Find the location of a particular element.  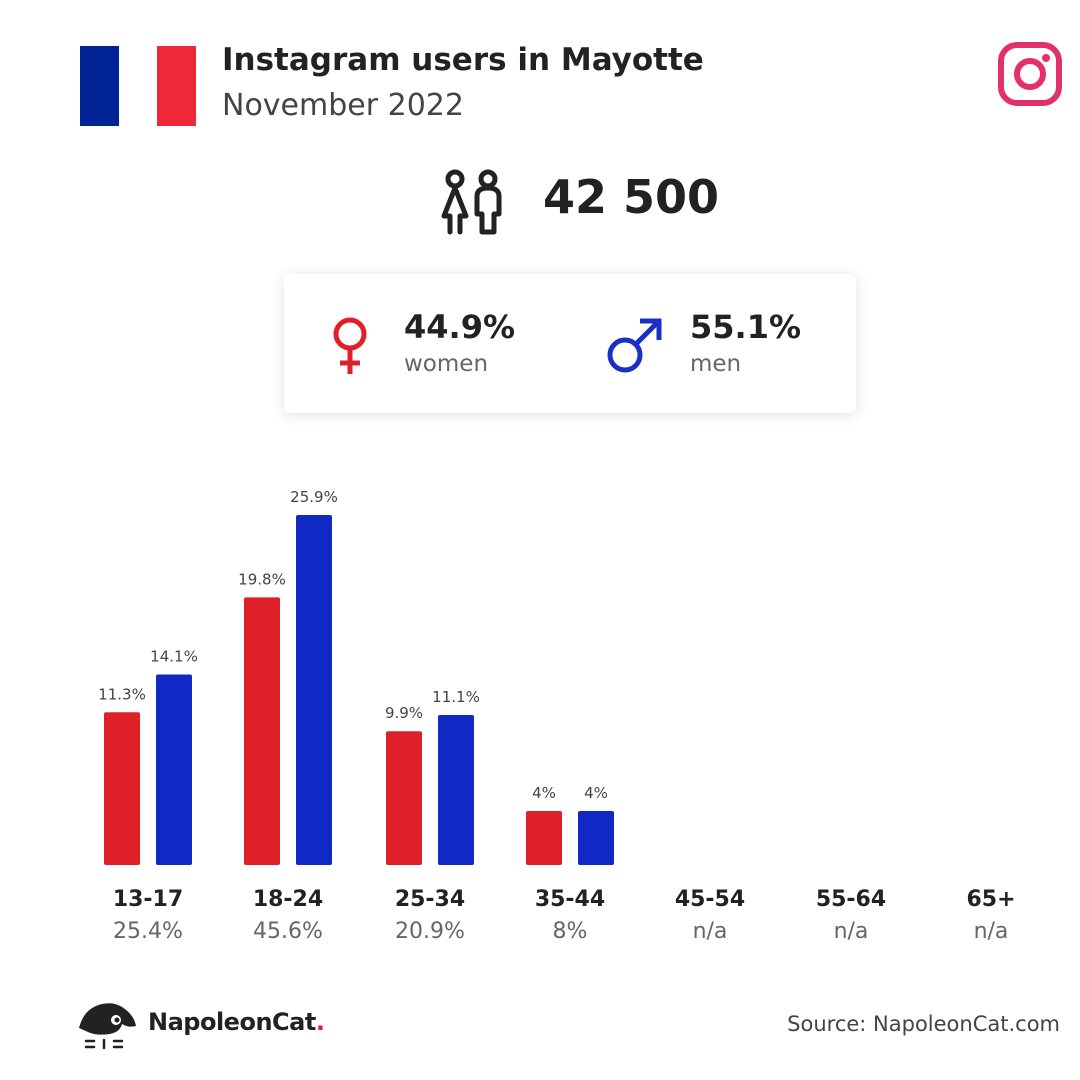

women-label: women is located at coordinates (446, 364).